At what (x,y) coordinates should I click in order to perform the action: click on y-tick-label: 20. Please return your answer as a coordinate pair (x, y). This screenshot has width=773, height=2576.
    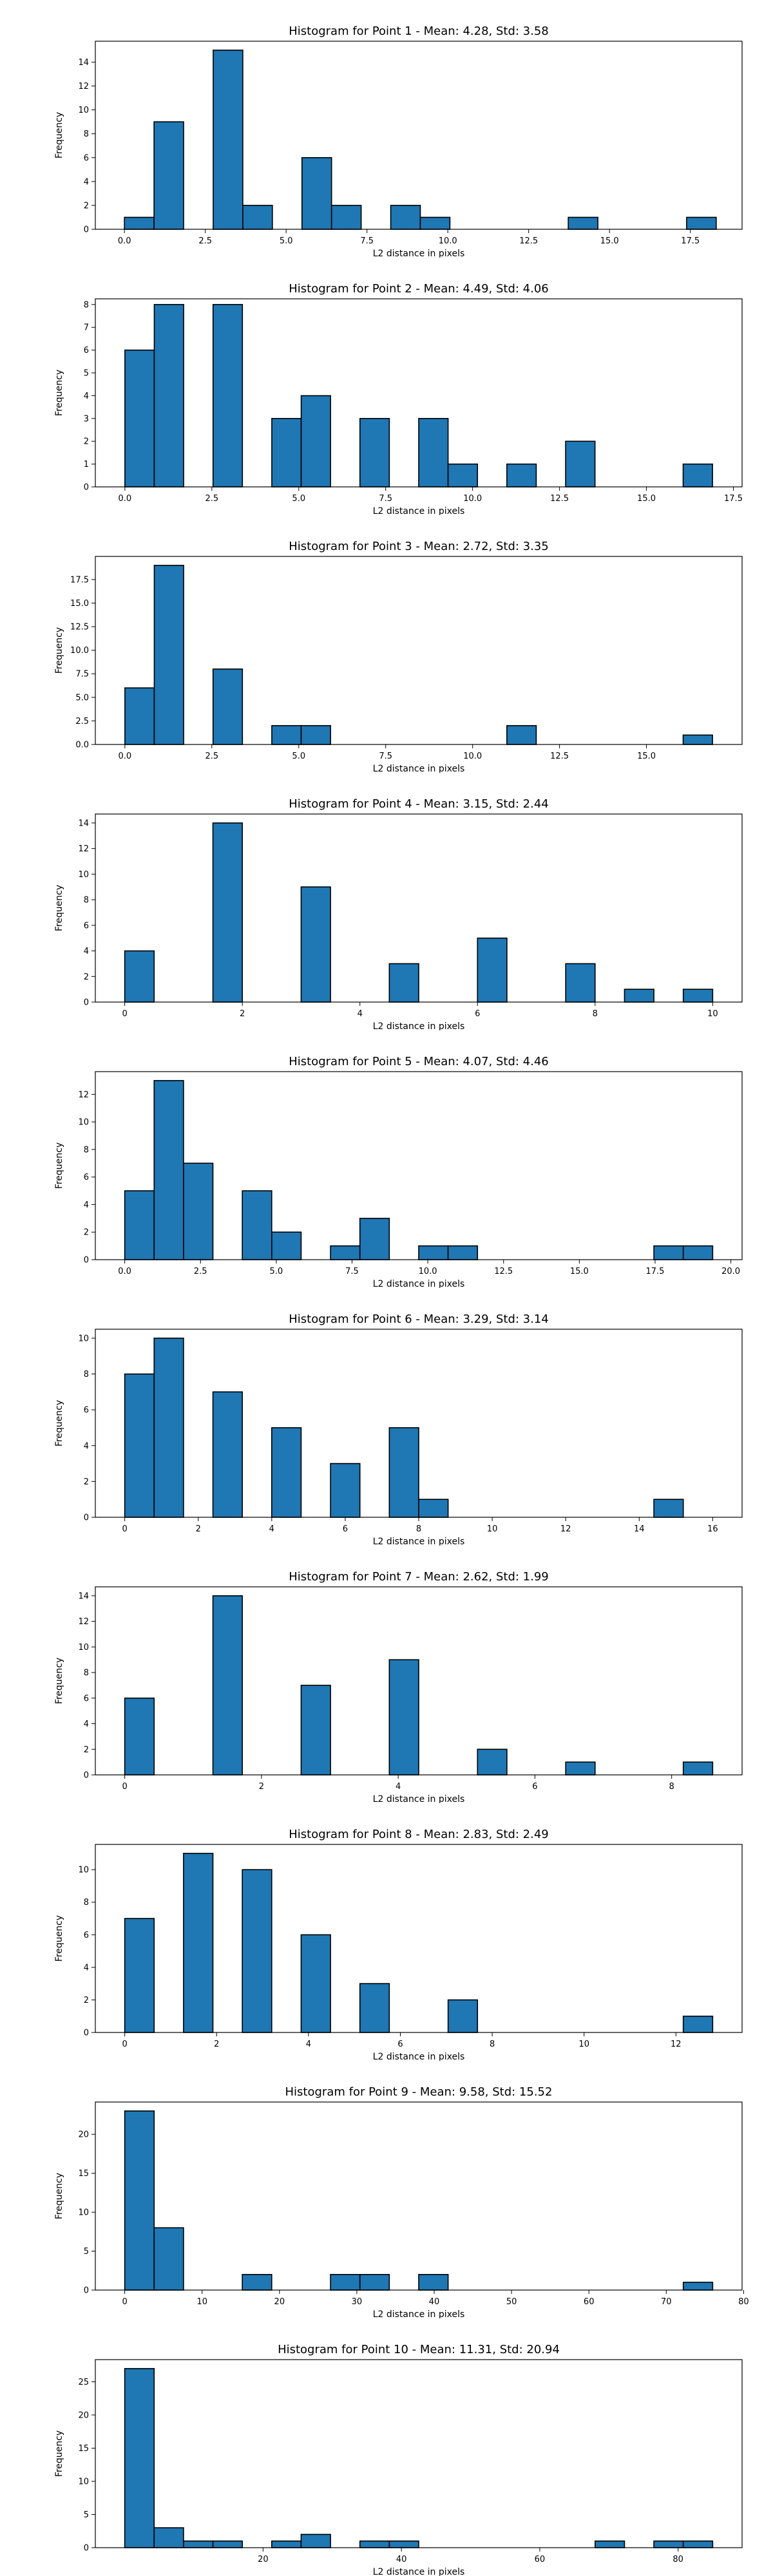
    Looking at the image, I should click on (83, 2416).